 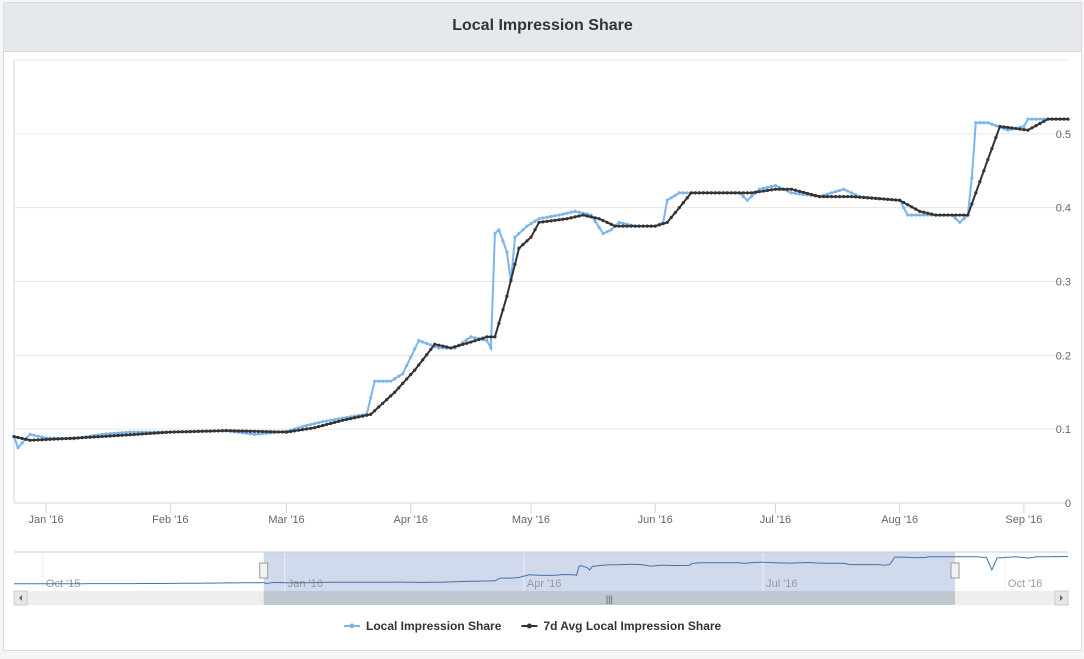 What do you see at coordinates (775, 520) in the screenshot?
I see `x-tick-label: Jul '16` at bounding box center [775, 520].